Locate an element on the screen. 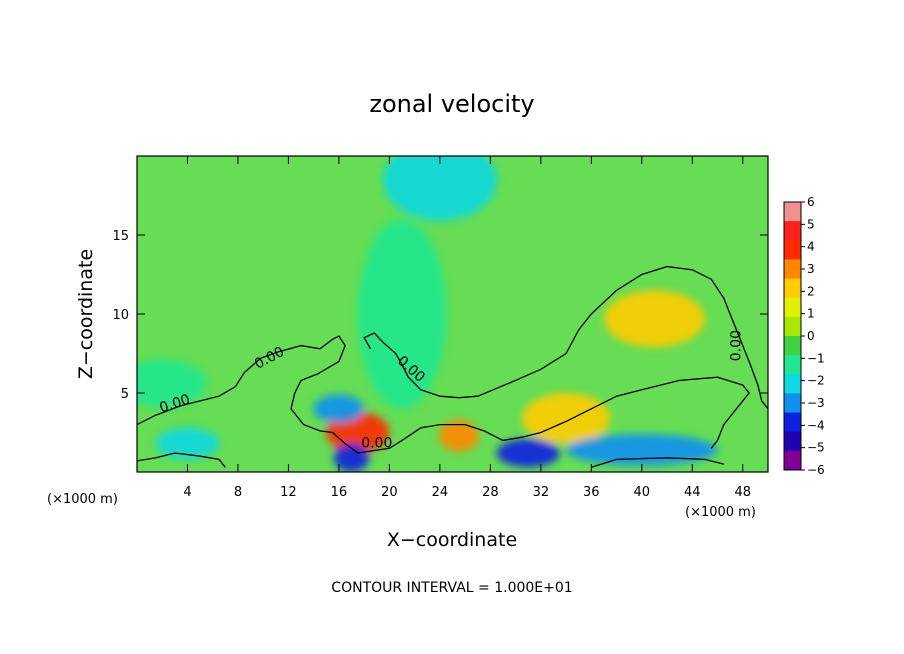  contour-interval-text: CONTOUR INTERVAL = 1.000E+01 is located at coordinates (451, 588).